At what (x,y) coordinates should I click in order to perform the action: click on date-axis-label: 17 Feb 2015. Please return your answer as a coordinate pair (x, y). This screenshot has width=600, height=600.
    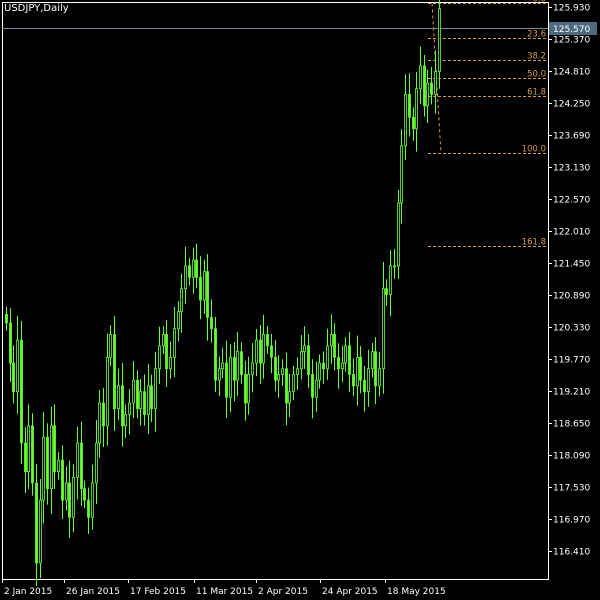
    Looking at the image, I should click on (158, 592).